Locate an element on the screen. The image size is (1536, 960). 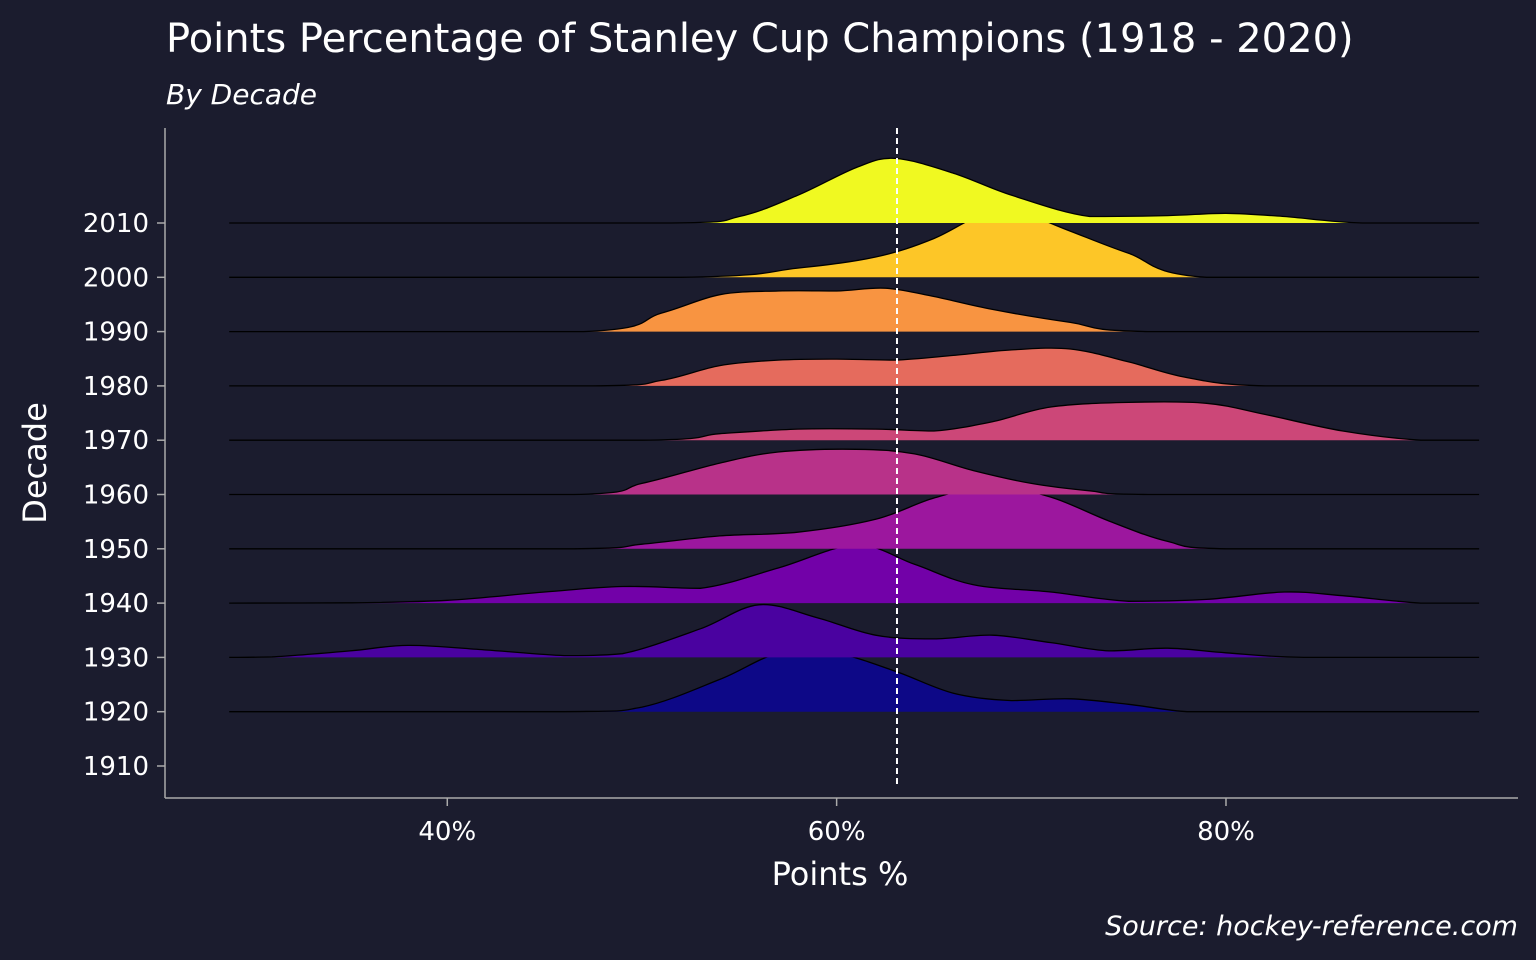
ridge-1930 is located at coordinates (854, 631).